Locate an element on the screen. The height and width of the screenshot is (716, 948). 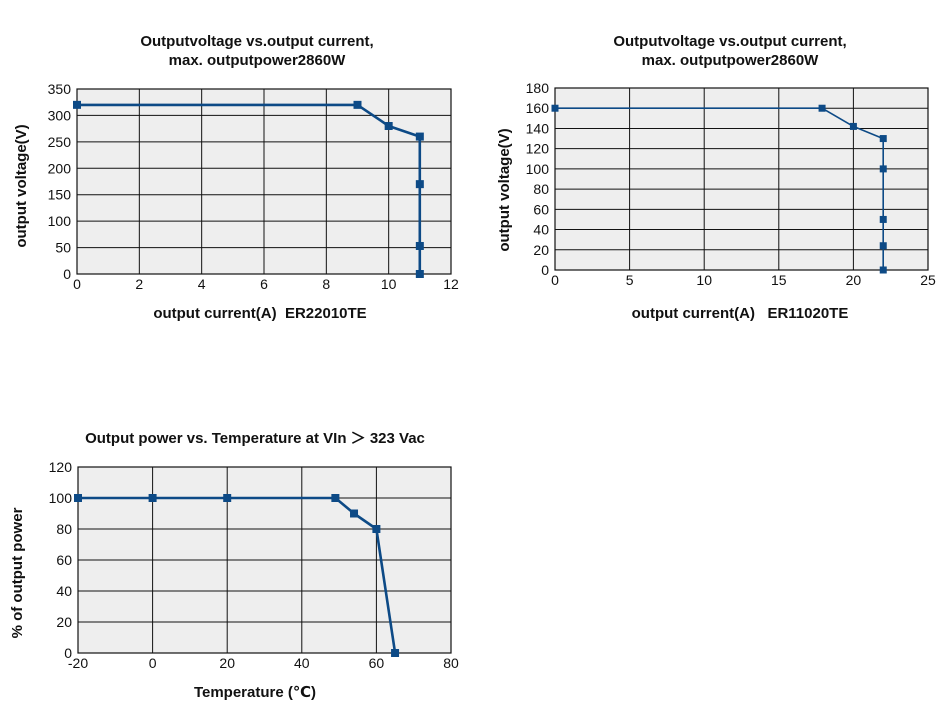
x-tick-label: 5 is located at coordinates (630, 280).